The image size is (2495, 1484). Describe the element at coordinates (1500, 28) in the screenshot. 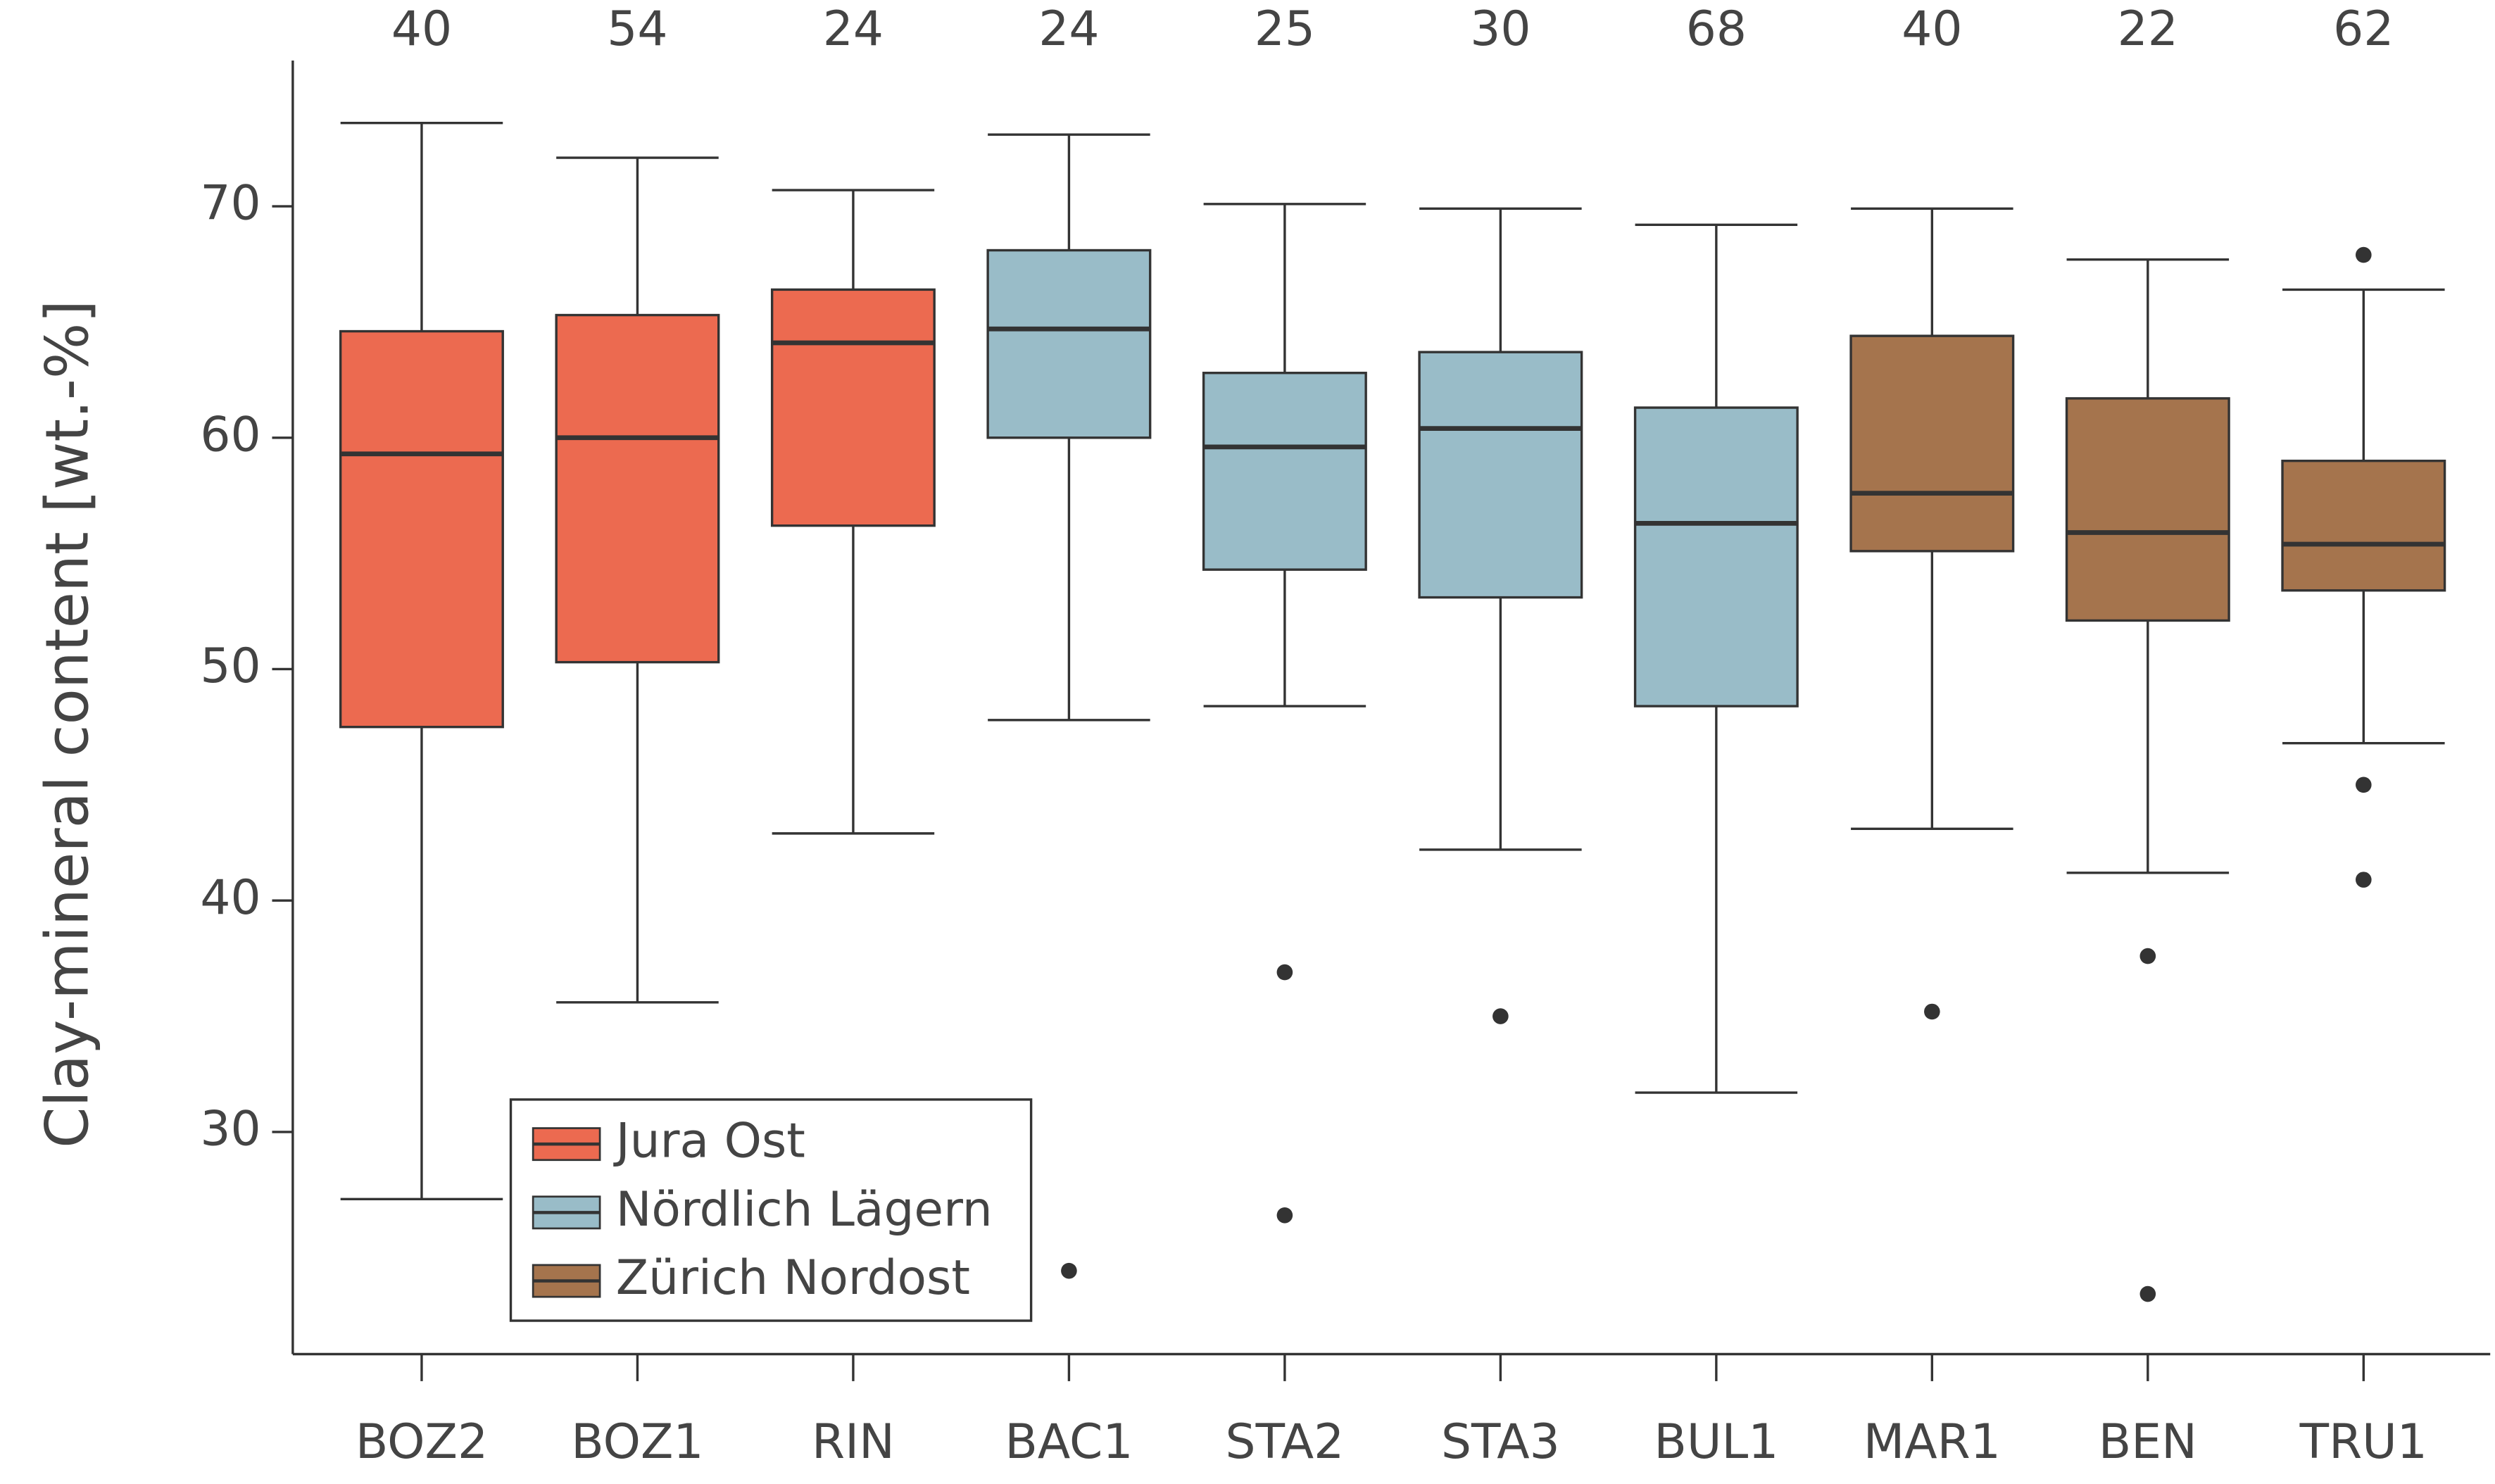

I see `count-label: 30` at that location.